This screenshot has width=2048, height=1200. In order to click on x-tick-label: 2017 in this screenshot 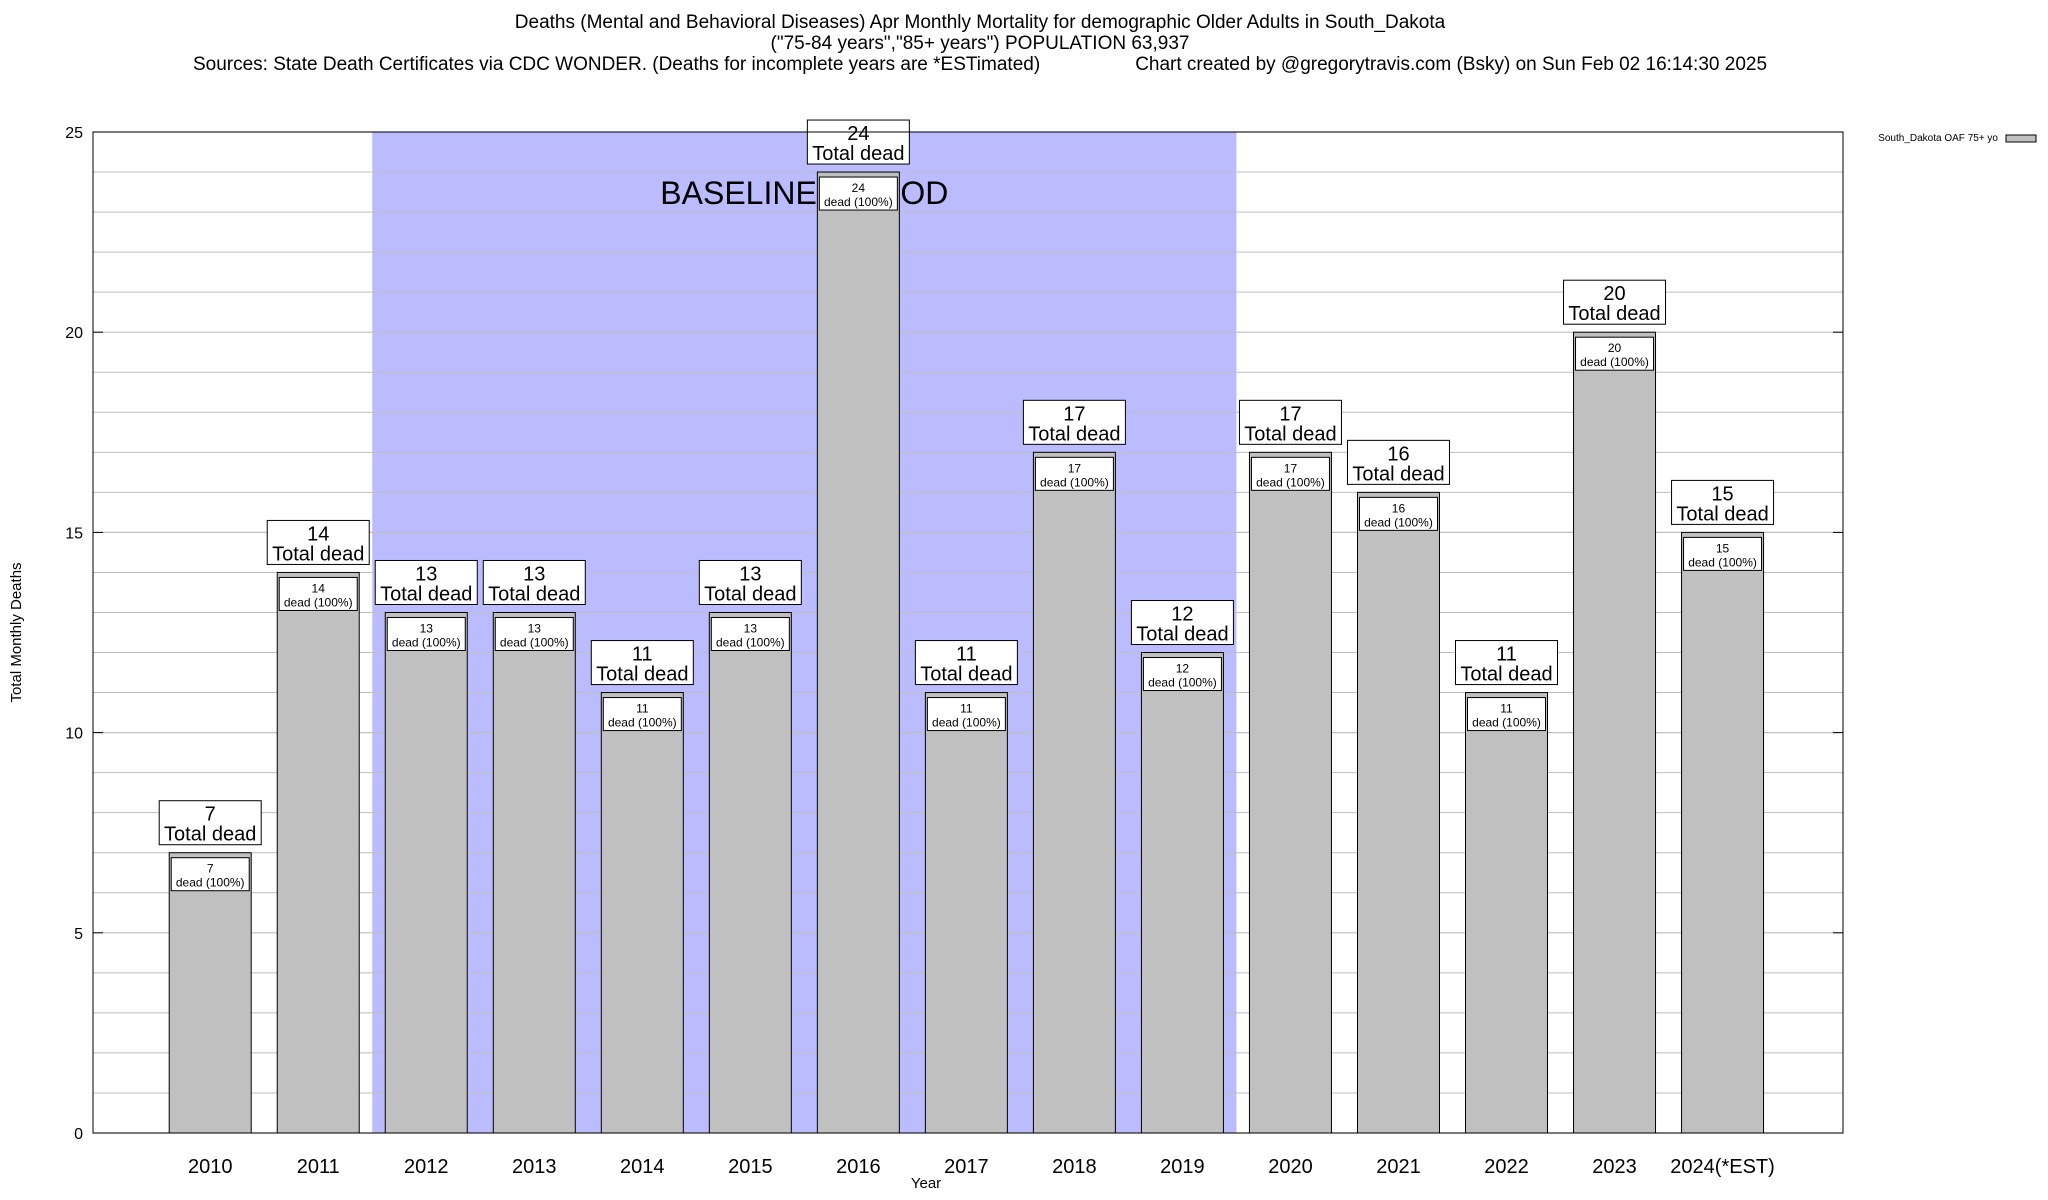, I will do `click(966, 1167)`.